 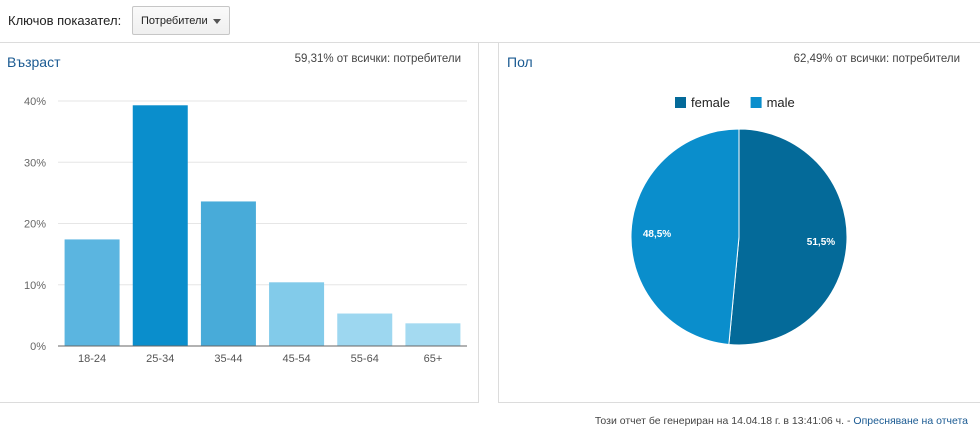 I want to click on bar-65+, so click(x=433, y=334).